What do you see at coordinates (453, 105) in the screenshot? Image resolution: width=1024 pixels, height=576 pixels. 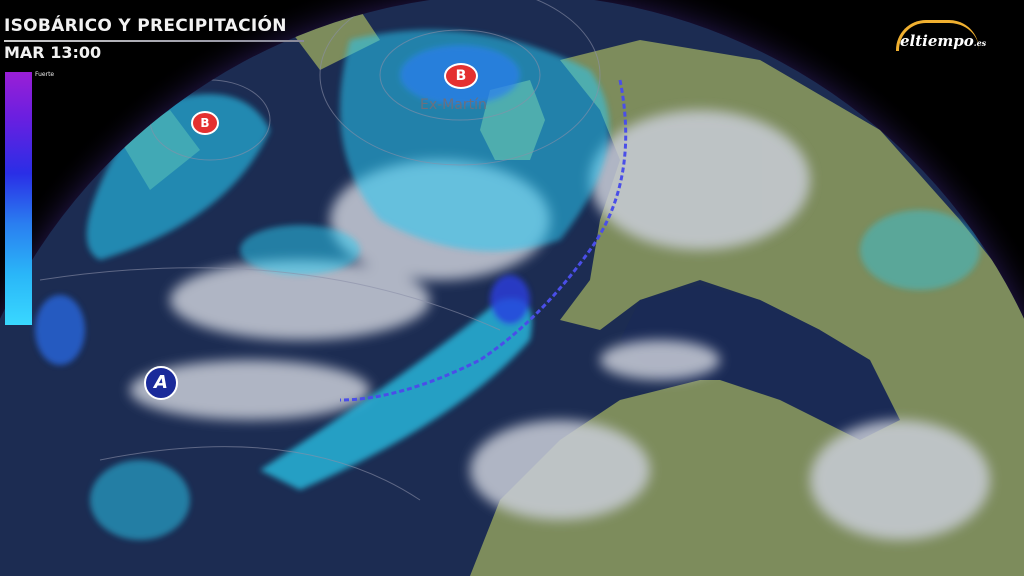 I see `storm-name-label: Ex-Martín` at bounding box center [453, 105].